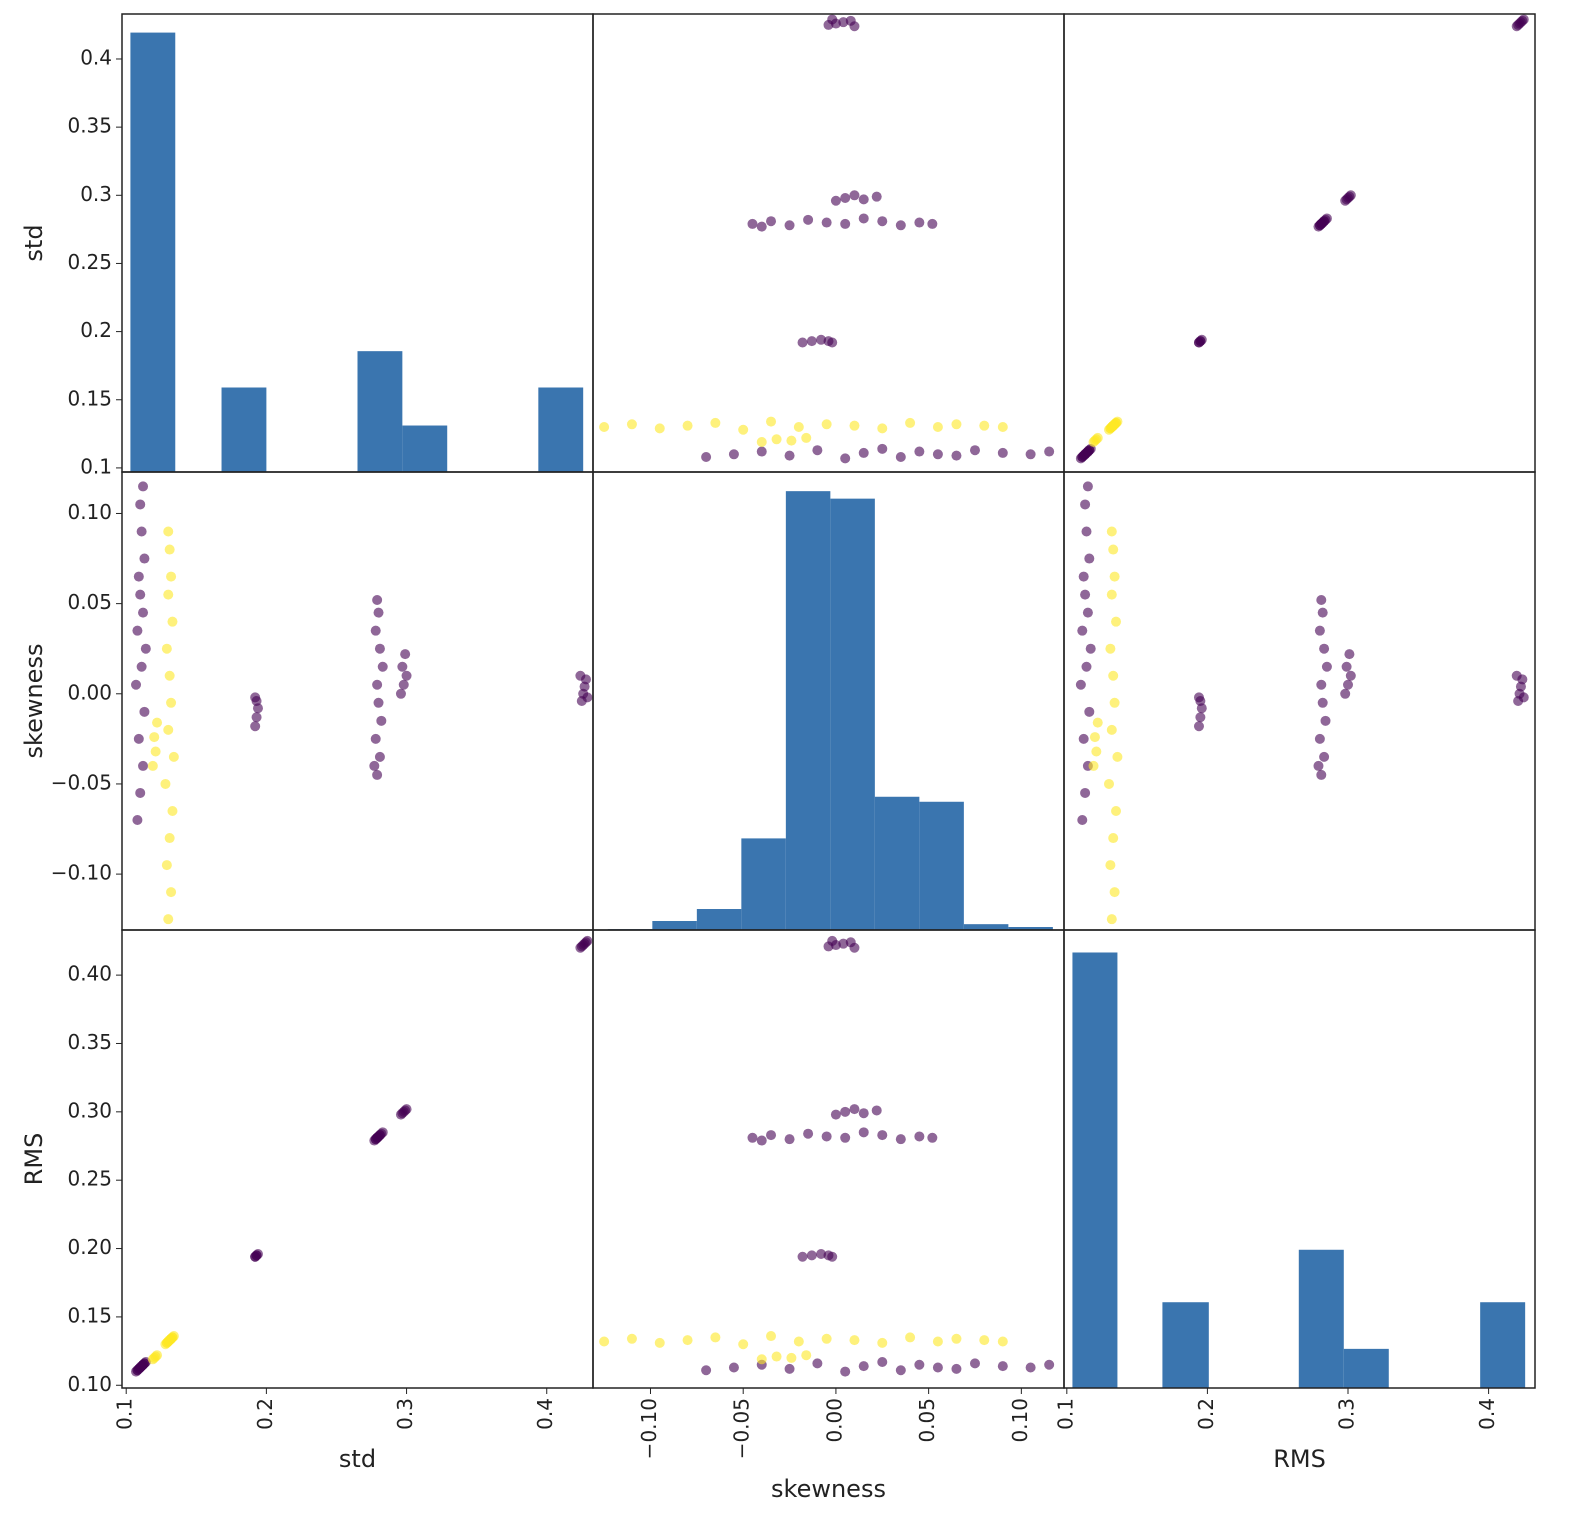 The image size is (1580, 1520). I want to click on x-tick-label: 0.00, so click(834, 1420).